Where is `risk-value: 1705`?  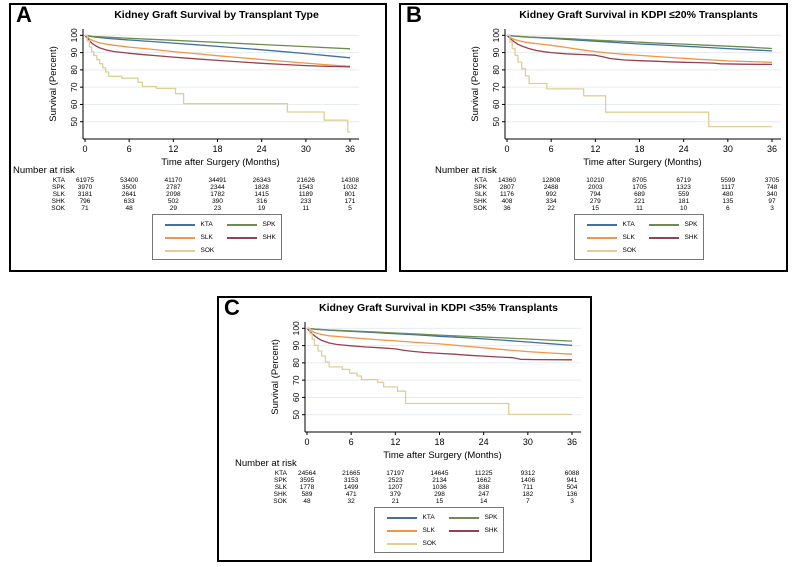
risk-value: 1705 is located at coordinates (639, 187).